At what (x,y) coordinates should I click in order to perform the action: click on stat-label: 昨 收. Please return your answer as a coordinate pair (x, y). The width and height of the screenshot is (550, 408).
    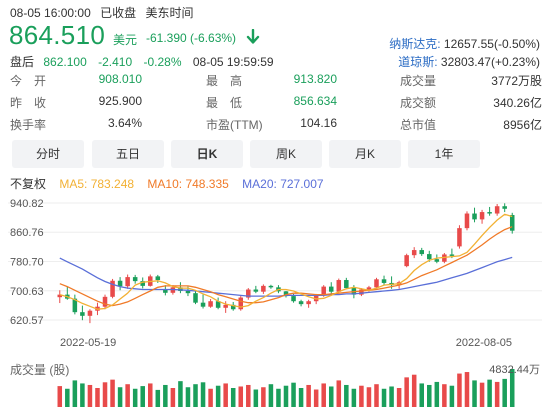
    Looking at the image, I should click on (28, 103).